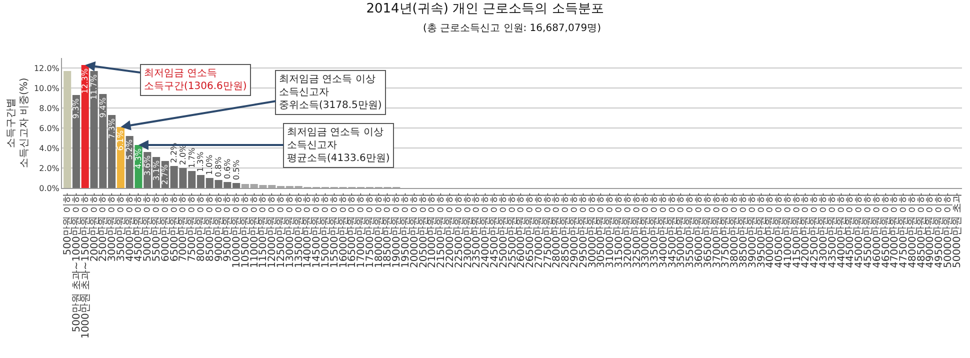 Image resolution: width=970 pixels, height=358 pixels. Describe the element at coordinates (174, 227) in the screenshot. I see `x-tick-label: 6500만원 이하` at that location.